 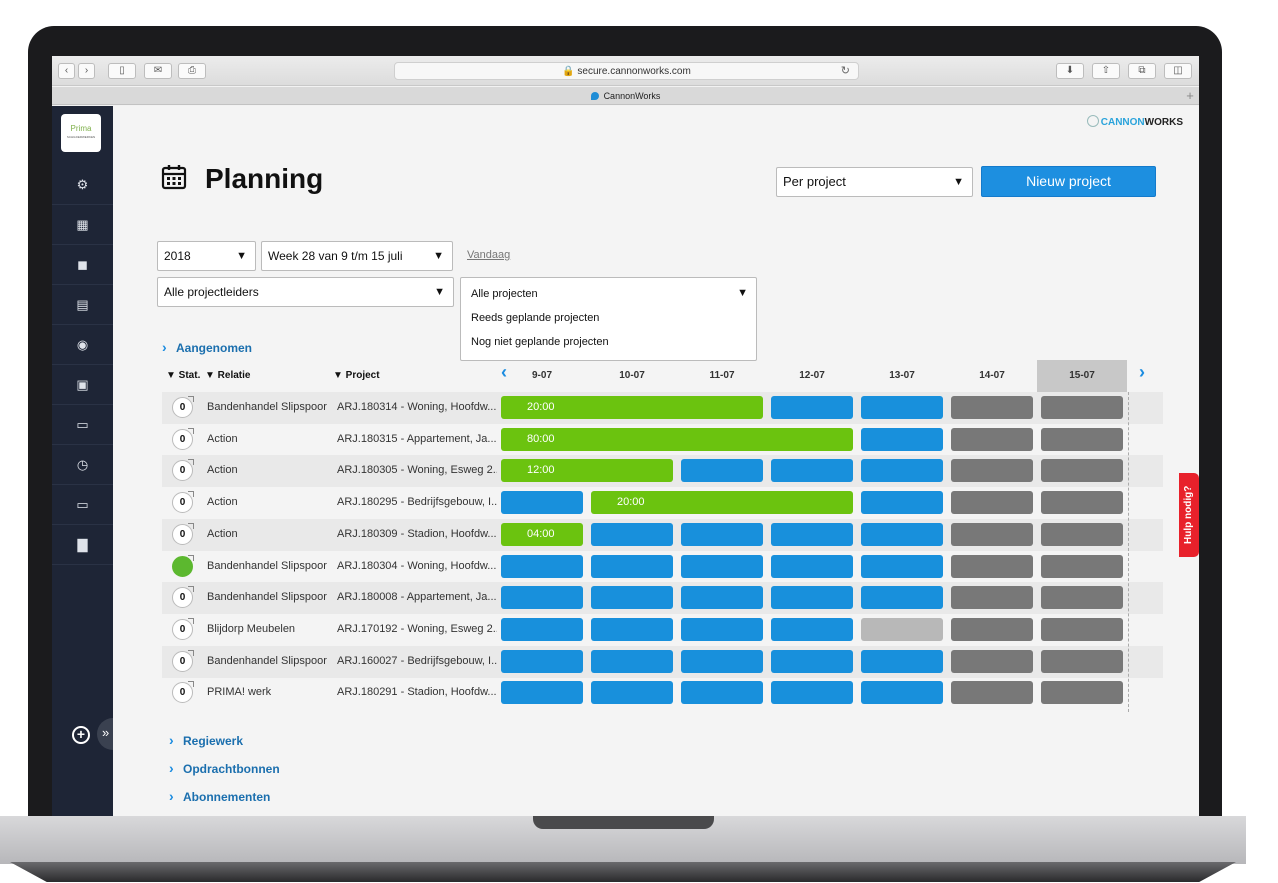 What do you see at coordinates (82, 545) in the screenshot?
I see `sidebar-item-reports: ▇` at bounding box center [82, 545].